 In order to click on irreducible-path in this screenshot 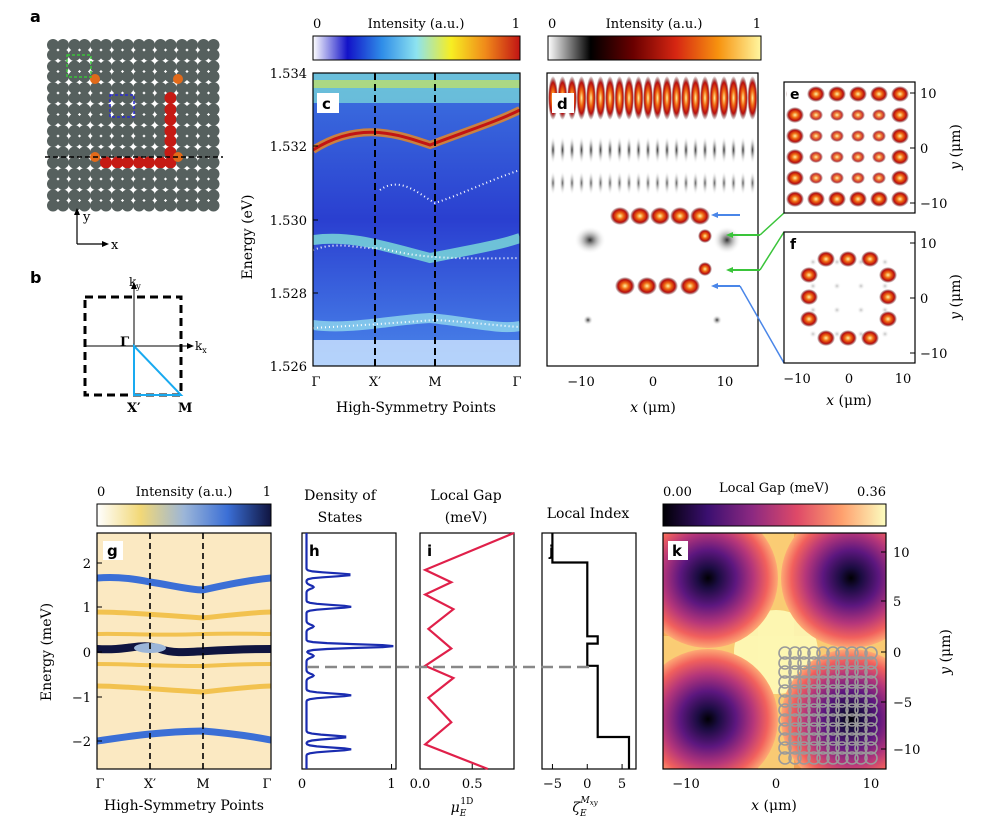, I will do `click(158, 369)`.